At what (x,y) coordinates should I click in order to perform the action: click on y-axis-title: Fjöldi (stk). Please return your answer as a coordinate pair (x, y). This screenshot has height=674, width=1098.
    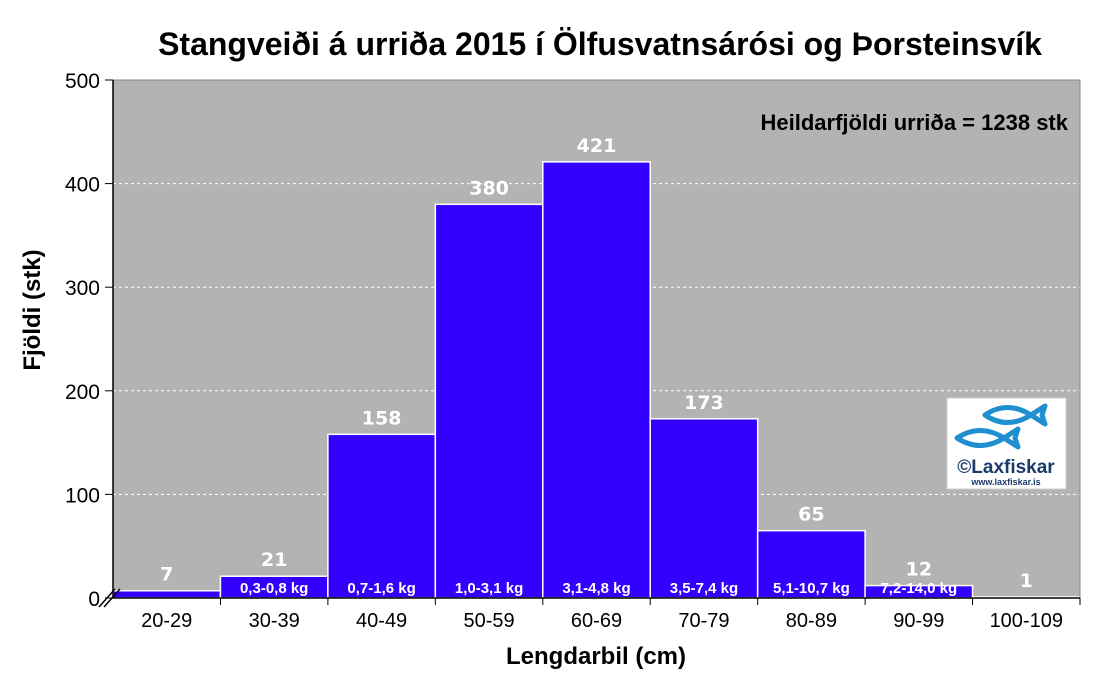
    Looking at the image, I should click on (32, 309).